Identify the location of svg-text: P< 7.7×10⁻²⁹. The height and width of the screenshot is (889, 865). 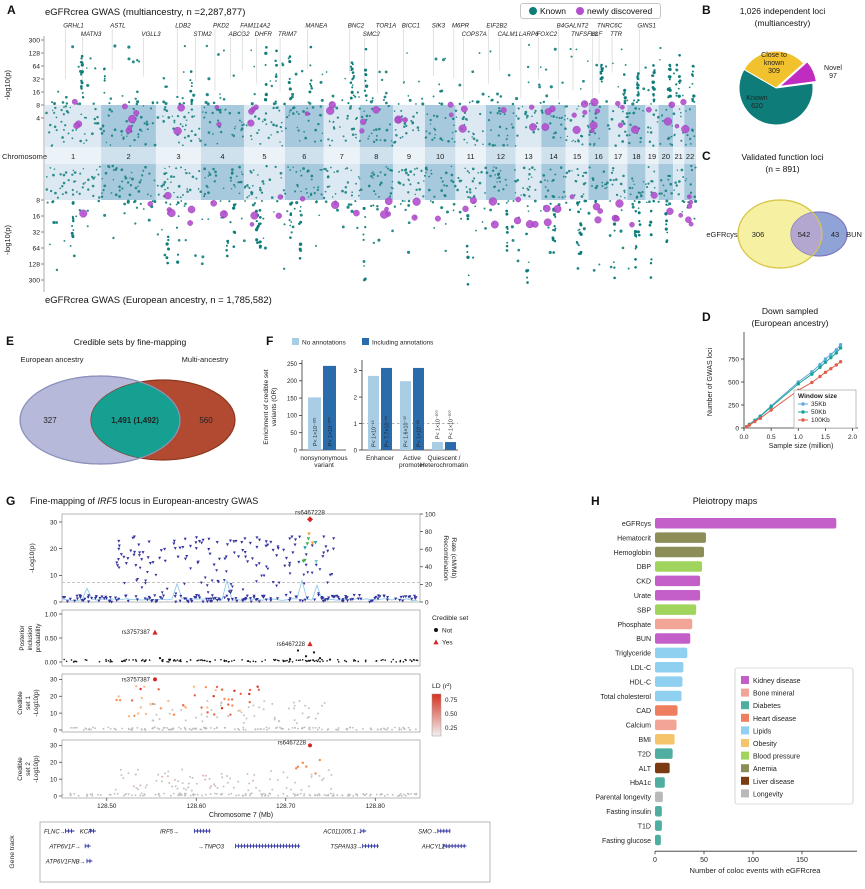
(388, 431).